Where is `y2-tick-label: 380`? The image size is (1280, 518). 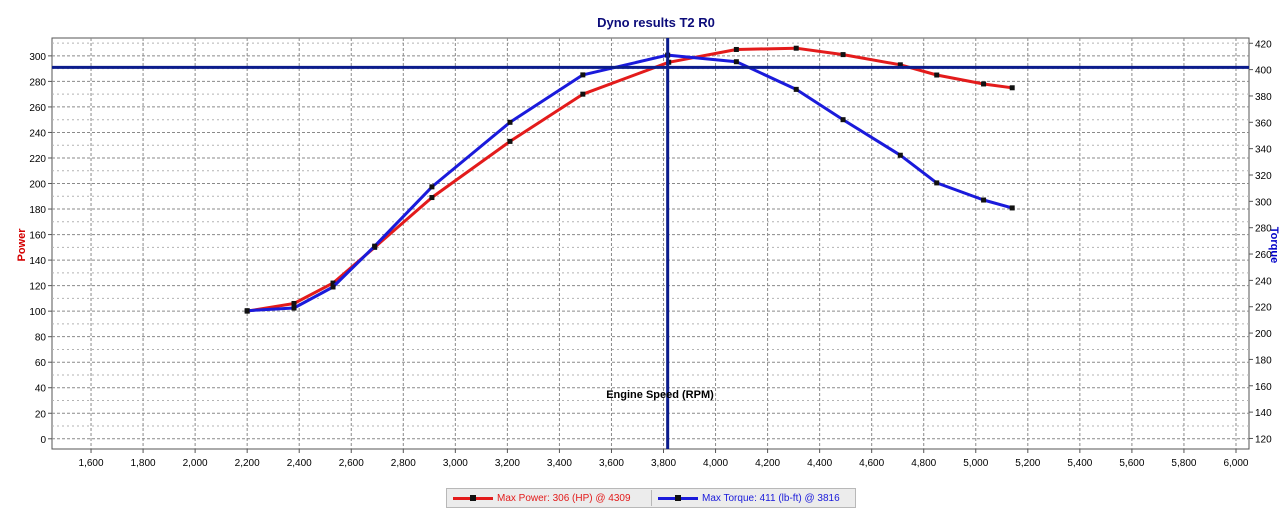 y2-tick-label: 380 is located at coordinates (1263, 97).